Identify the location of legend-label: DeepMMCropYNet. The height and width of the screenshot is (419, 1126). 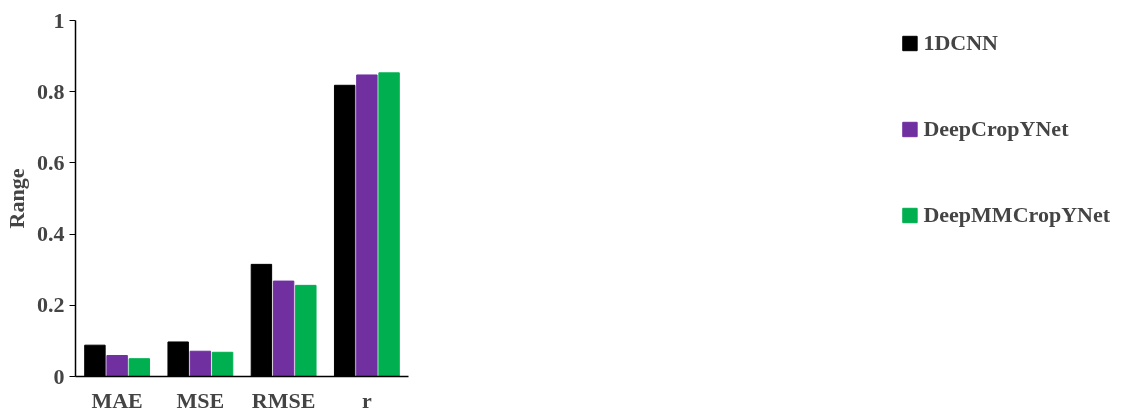
(1016, 215).